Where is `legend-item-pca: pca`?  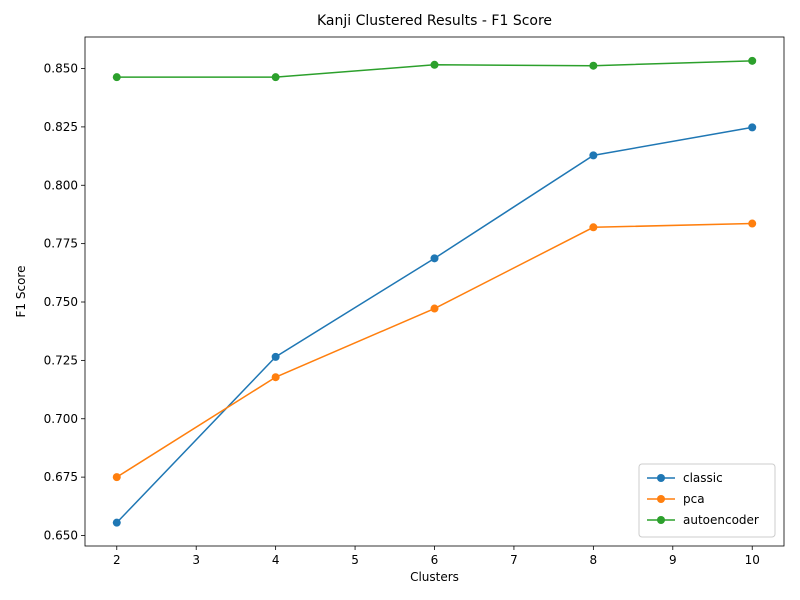 legend-item-pca: pca is located at coordinates (676, 499).